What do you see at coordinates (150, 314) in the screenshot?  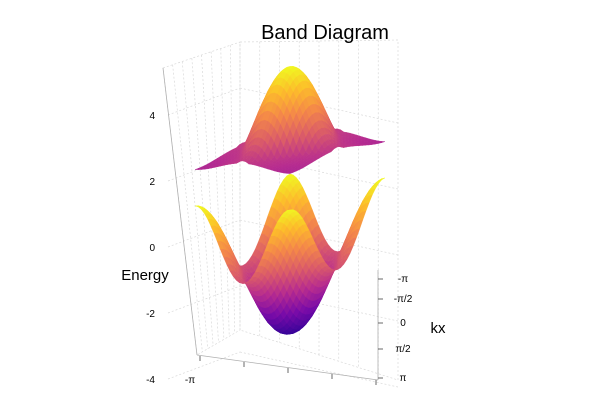 I see `z-tick-label: -2` at bounding box center [150, 314].